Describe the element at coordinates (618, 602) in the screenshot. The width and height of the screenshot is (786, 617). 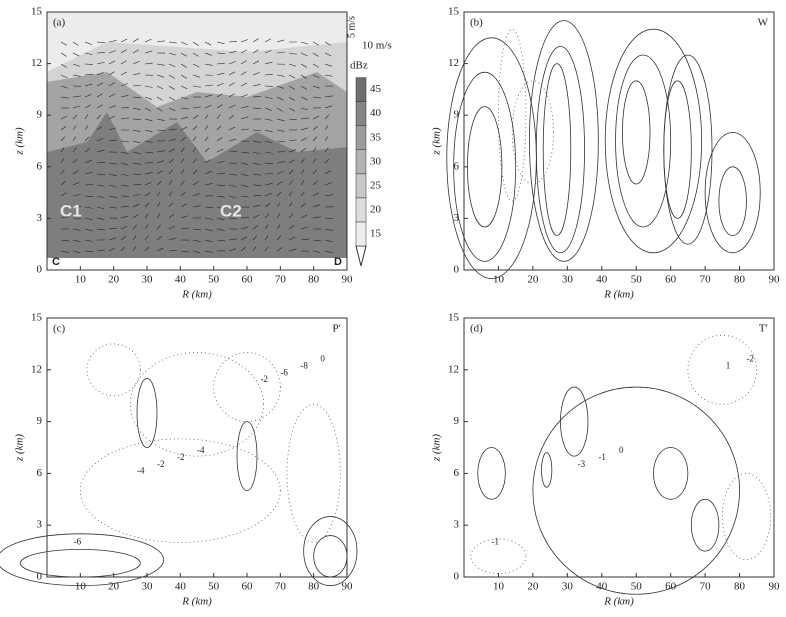
I see `x-axis-label: R (km)` at that location.